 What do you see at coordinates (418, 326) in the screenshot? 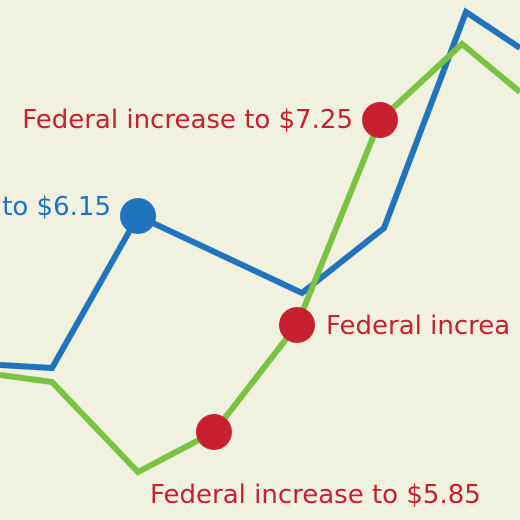
I see `annotation-federal-increa: Federal increa` at bounding box center [418, 326].